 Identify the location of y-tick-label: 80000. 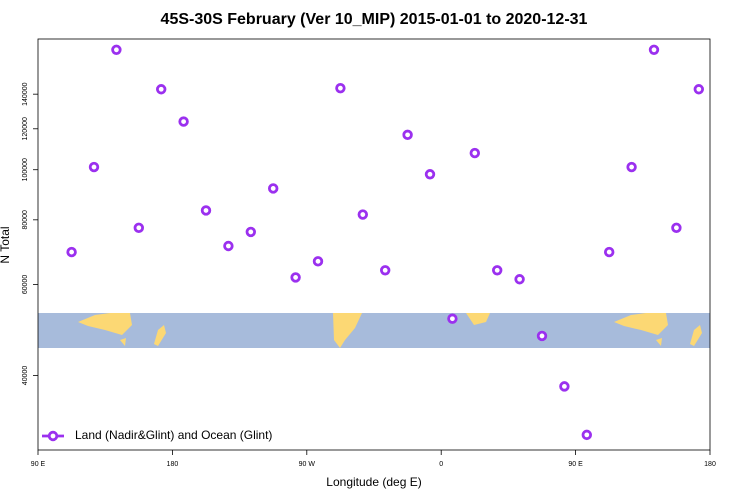
(25, 220).